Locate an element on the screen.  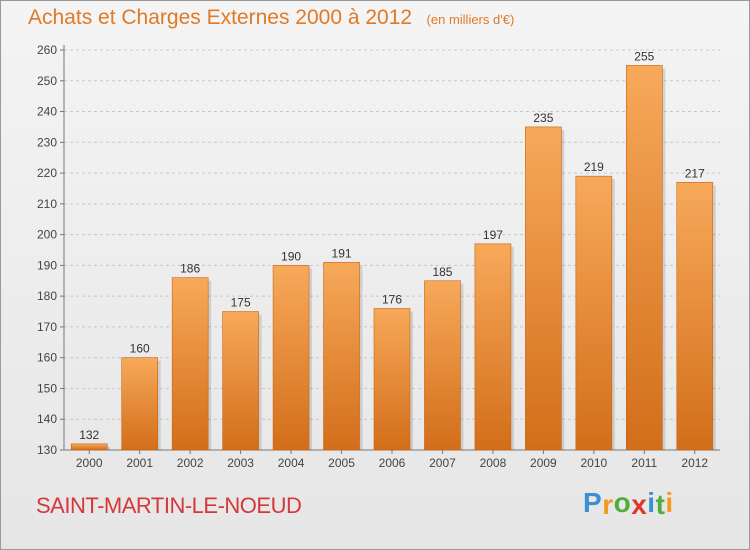
bar-2007 is located at coordinates (442, 365).